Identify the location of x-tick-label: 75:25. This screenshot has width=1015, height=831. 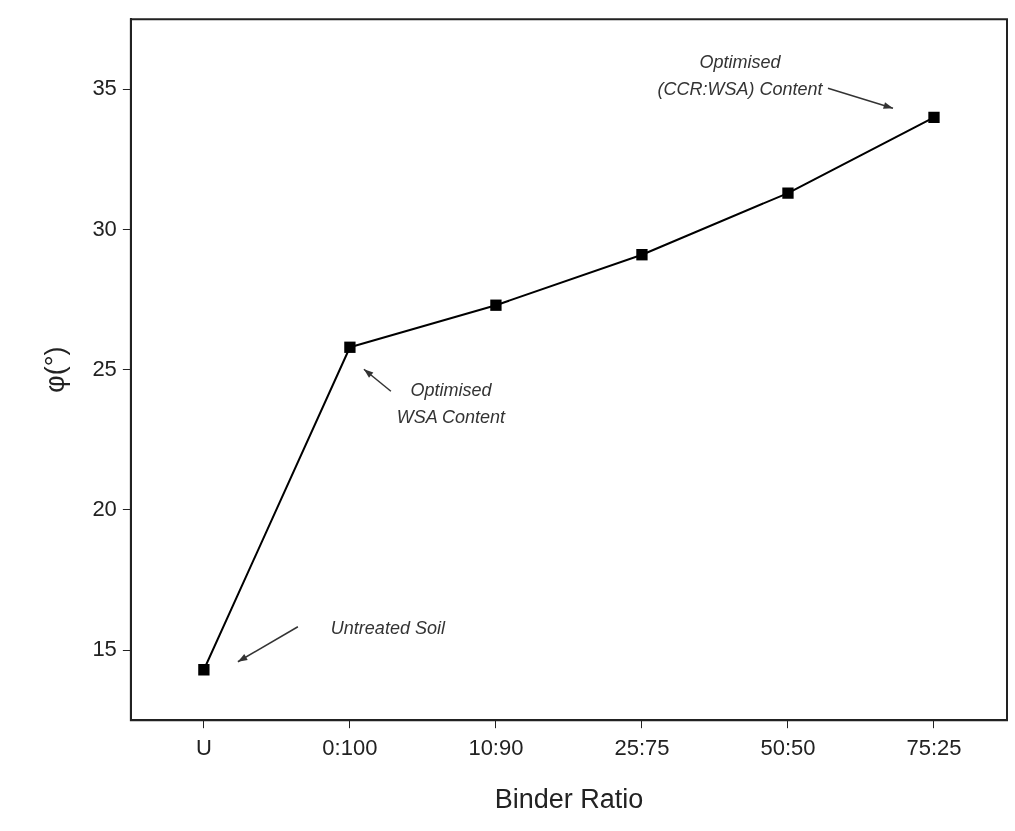
(934, 748).